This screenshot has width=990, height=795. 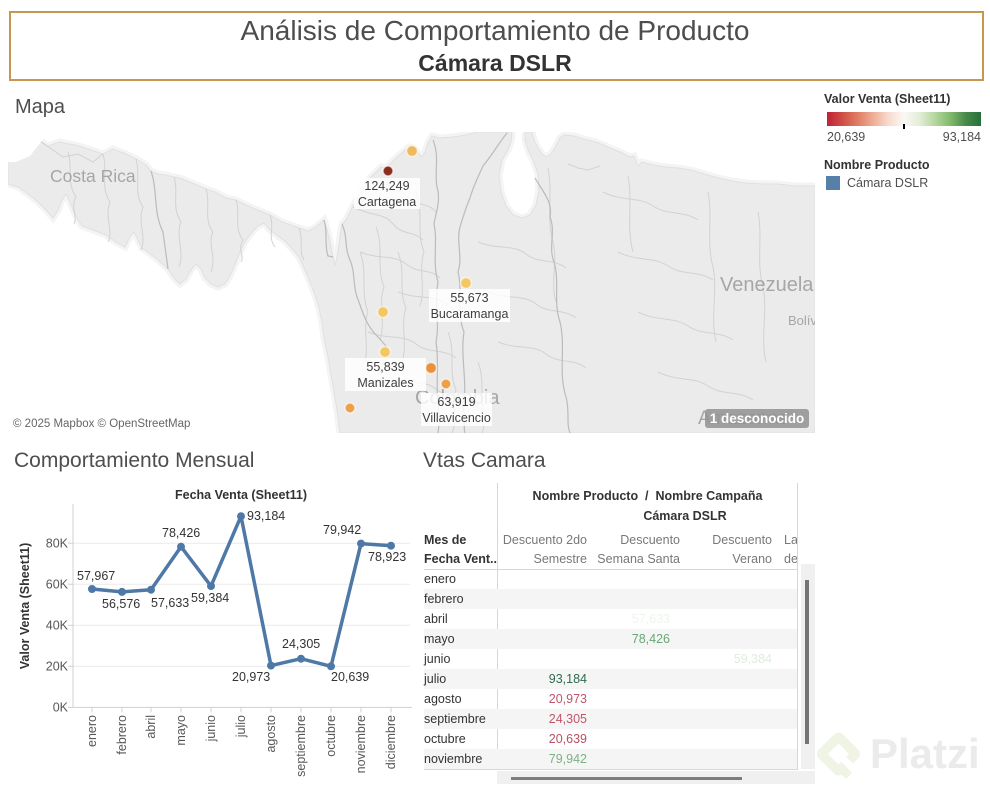 I want to click on svg-text: 20,639, so click(x=350, y=677).